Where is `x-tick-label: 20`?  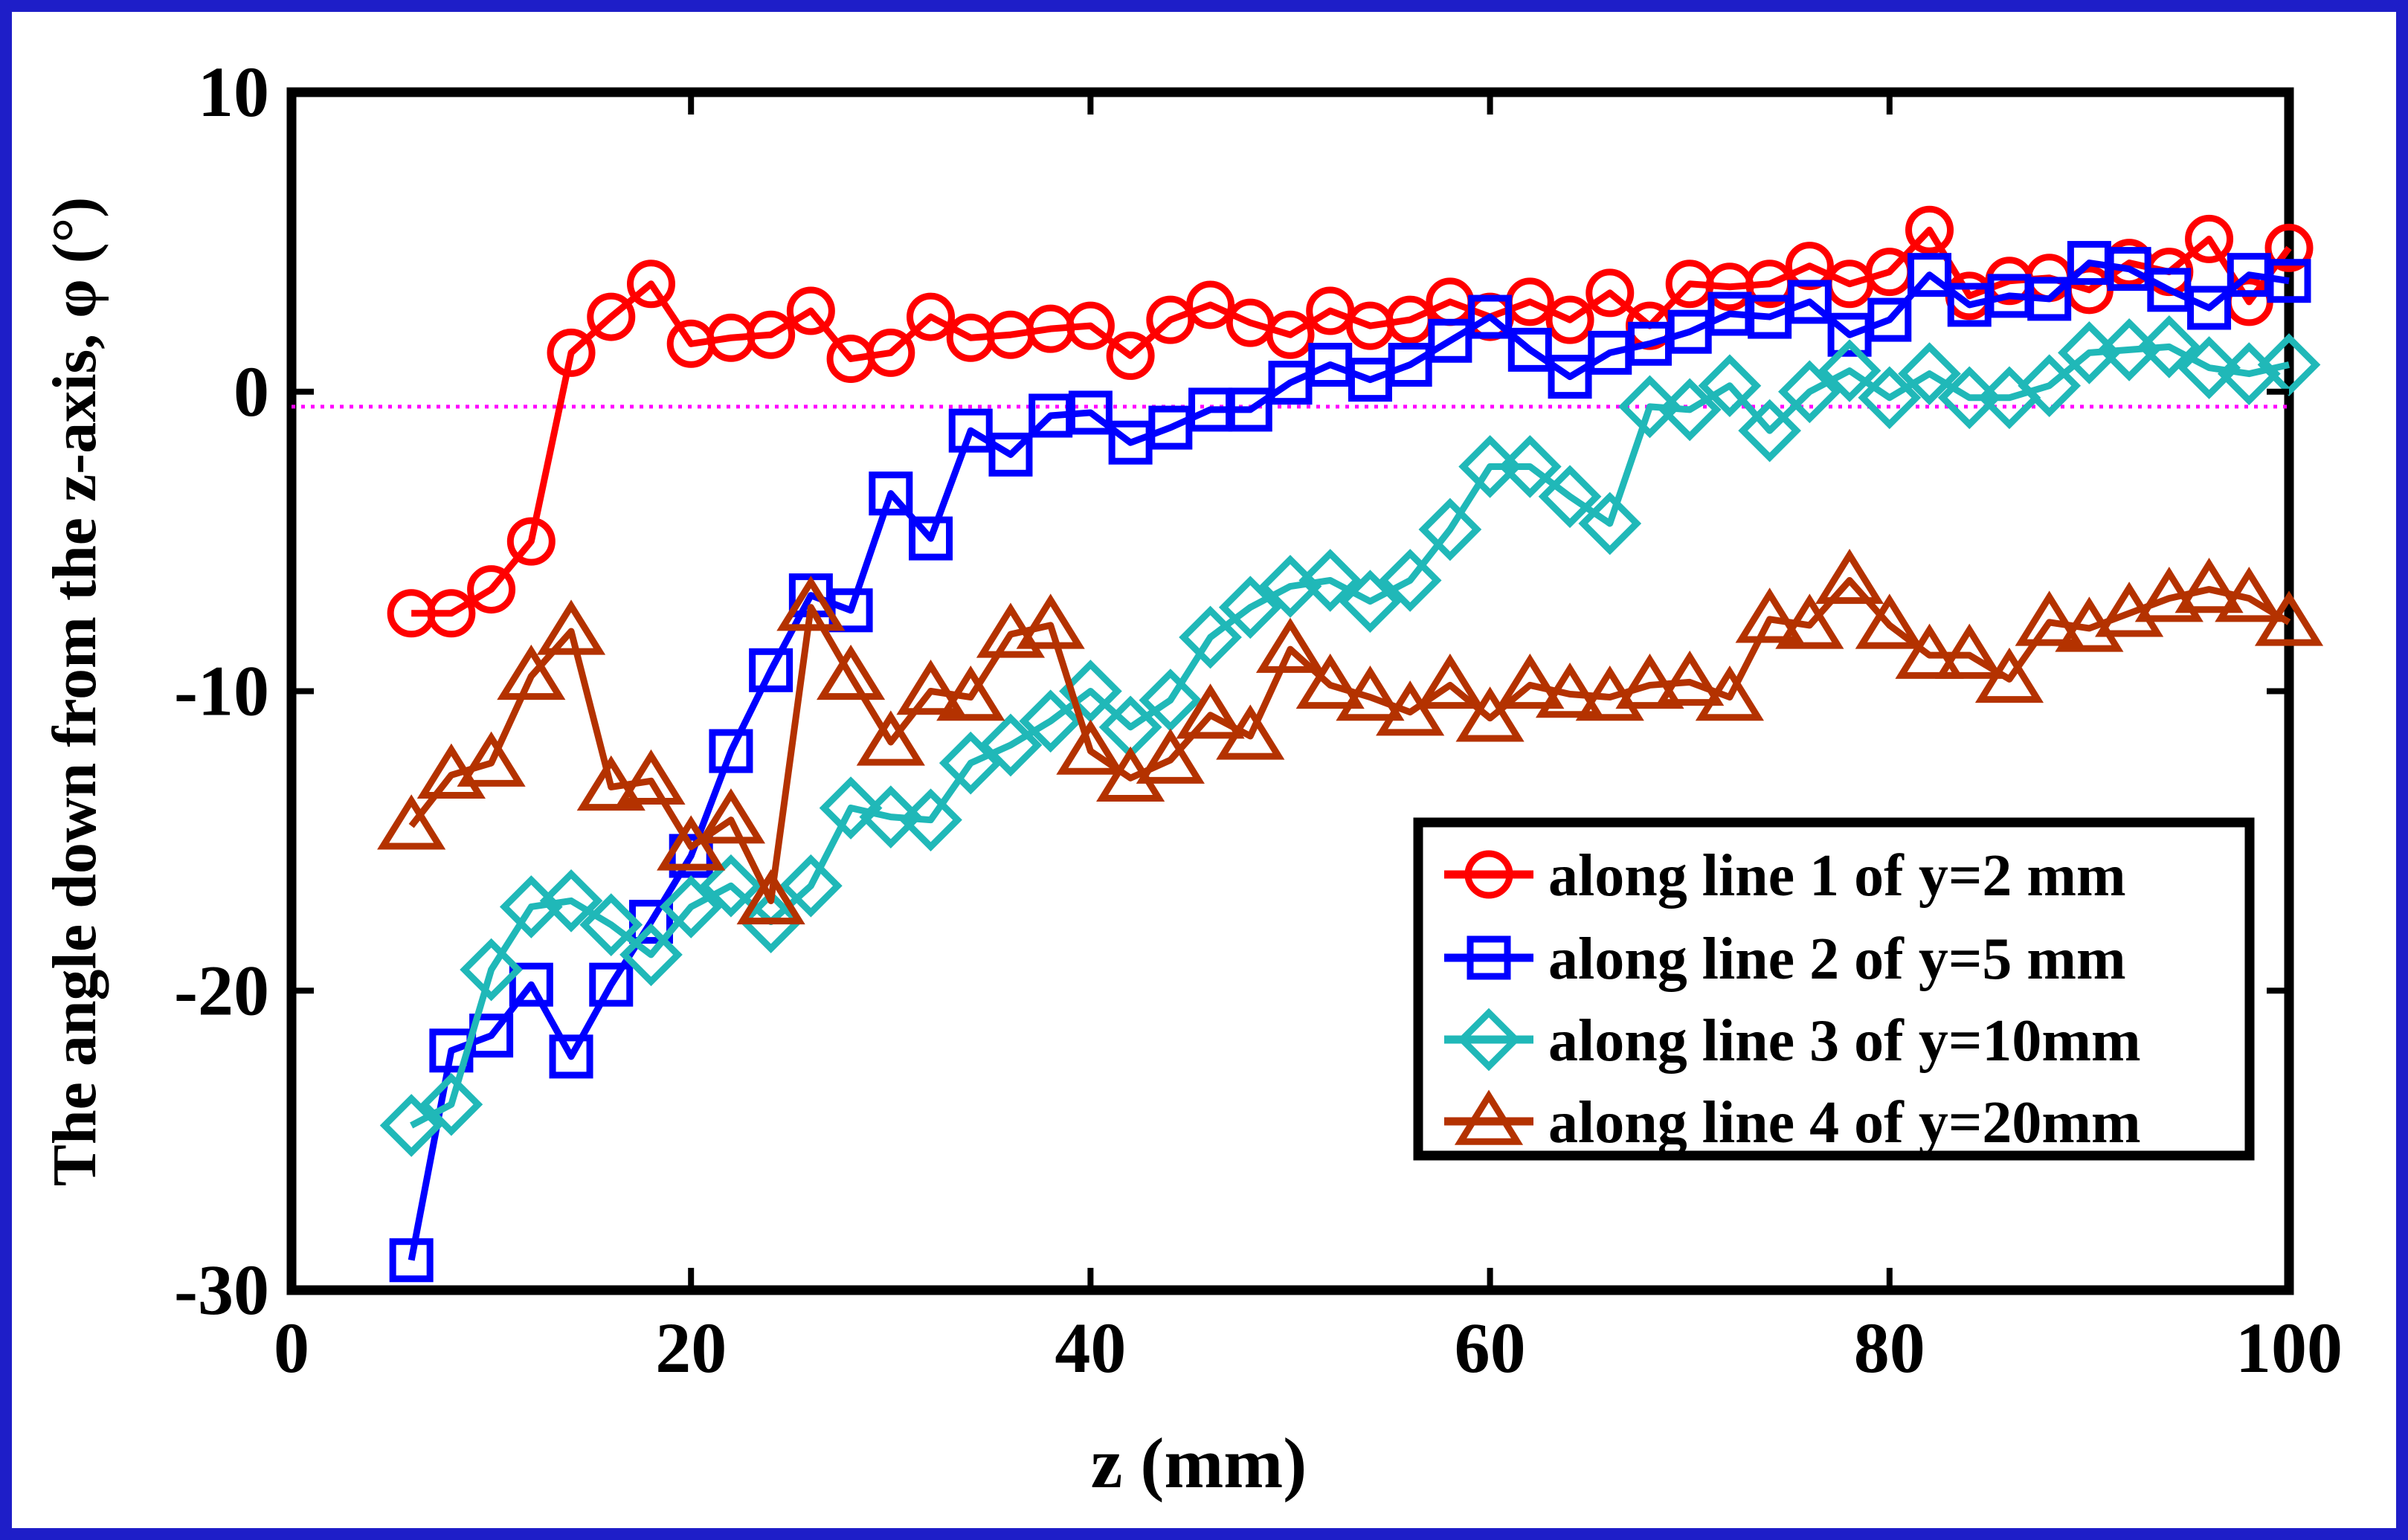
x-tick-label: 20 is located at coordinates (691, 1348).